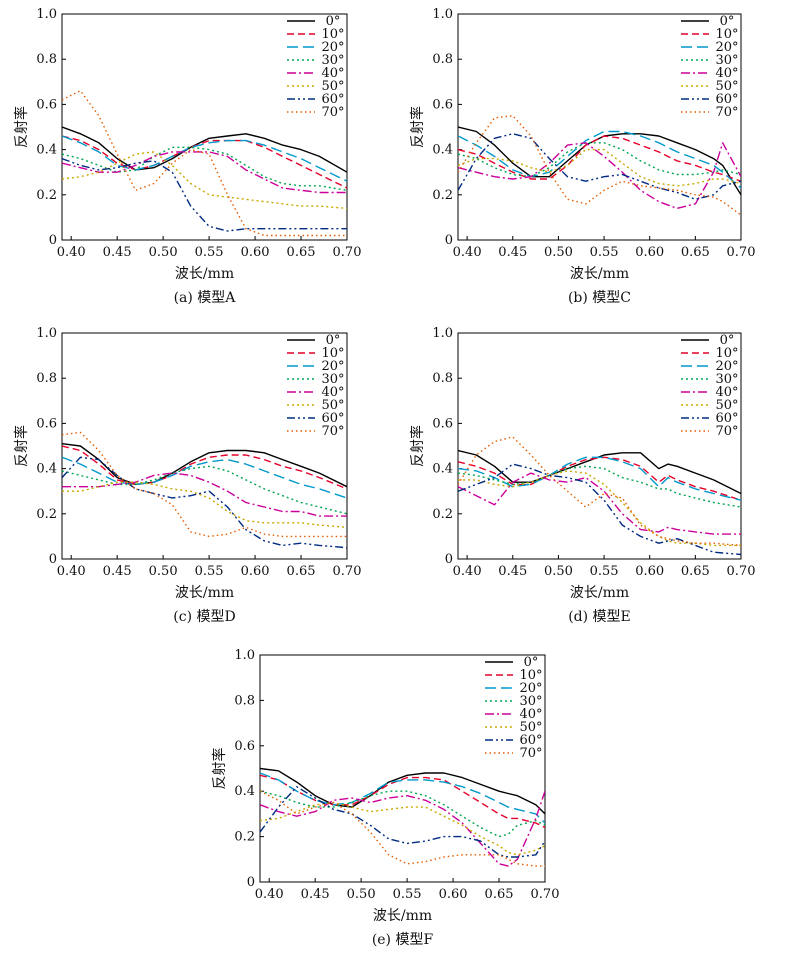 Image resolution: width=785 pixels, height=958 pixels. Describe the element at coordinates (599, 298) in the screenshot. I see `panel-caption: (b) 模型C` at that location.